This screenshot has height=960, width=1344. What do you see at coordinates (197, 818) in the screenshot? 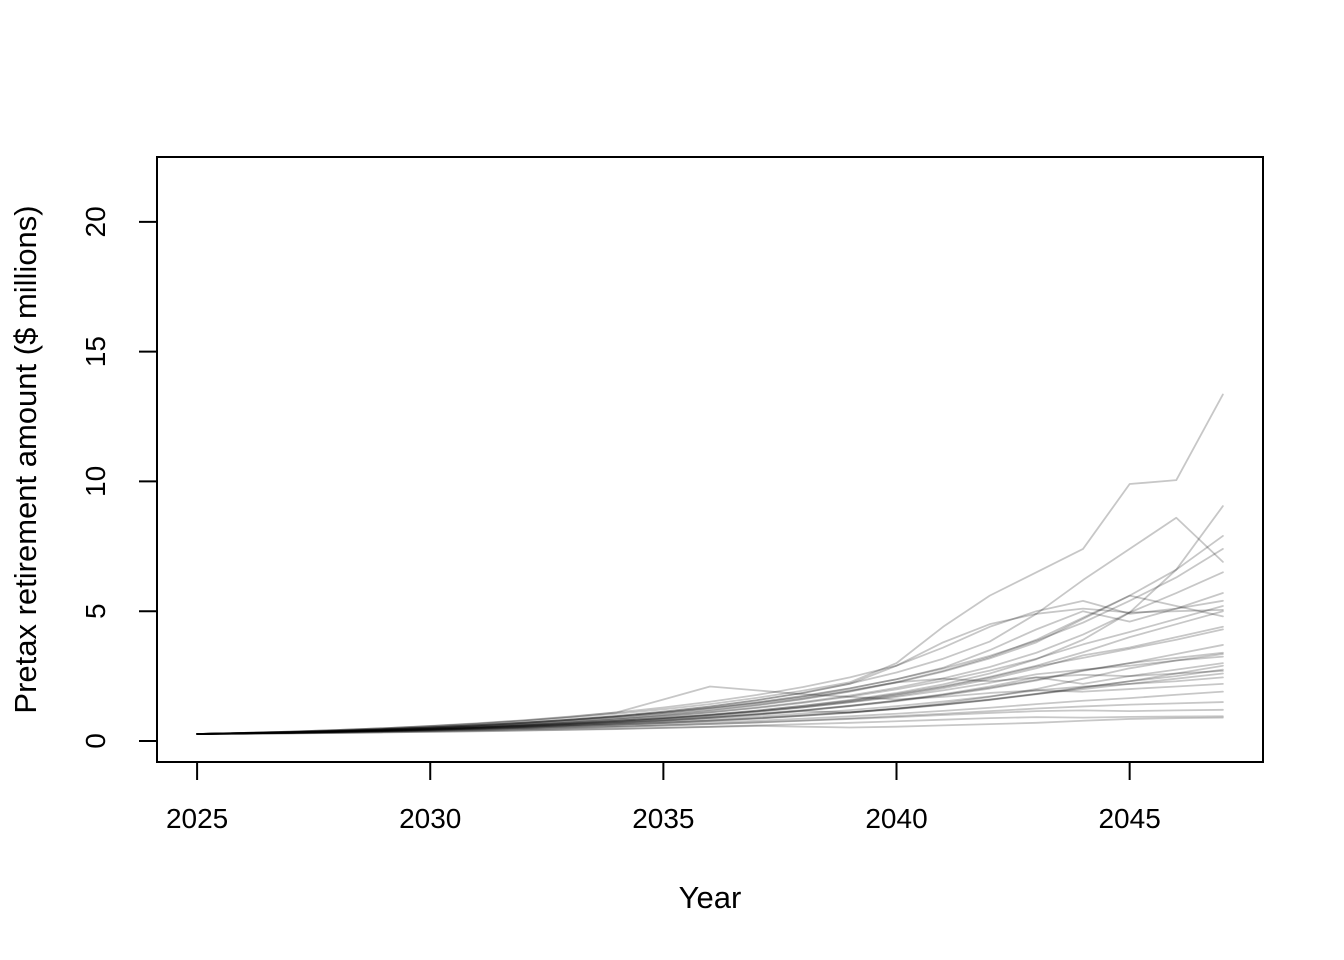
I see `x-tick-label: 2025` at bounding box center [197, 818].